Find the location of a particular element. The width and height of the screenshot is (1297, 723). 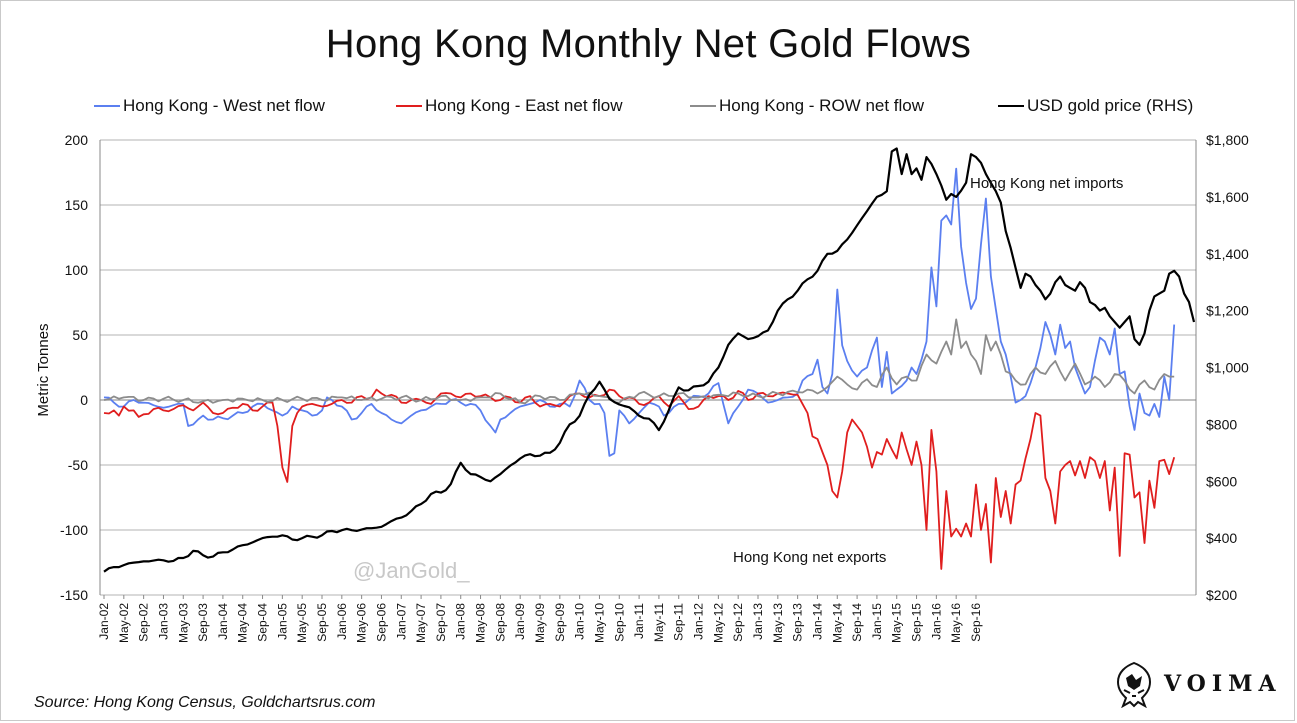

x-tick-label: May-13 is located at coordinates (778, 623).